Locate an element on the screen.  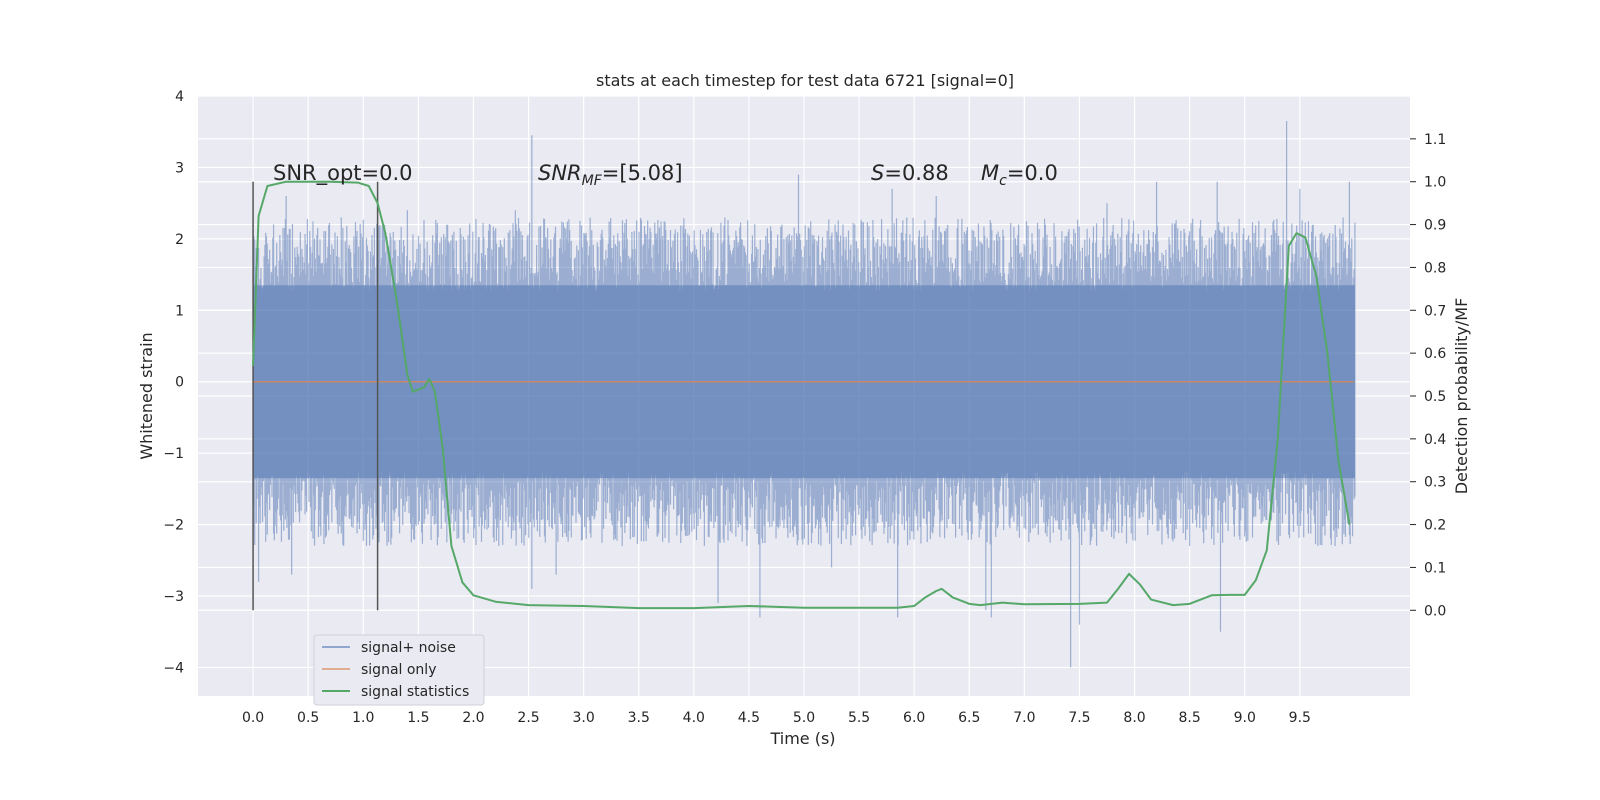
x-tick-label: 9.5 is located at coordinates (1300, 718).